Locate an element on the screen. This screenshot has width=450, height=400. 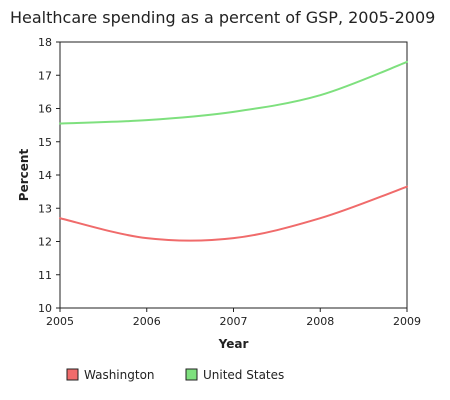
y-tick-label-18: 18 is located at coordinates (45, 42).